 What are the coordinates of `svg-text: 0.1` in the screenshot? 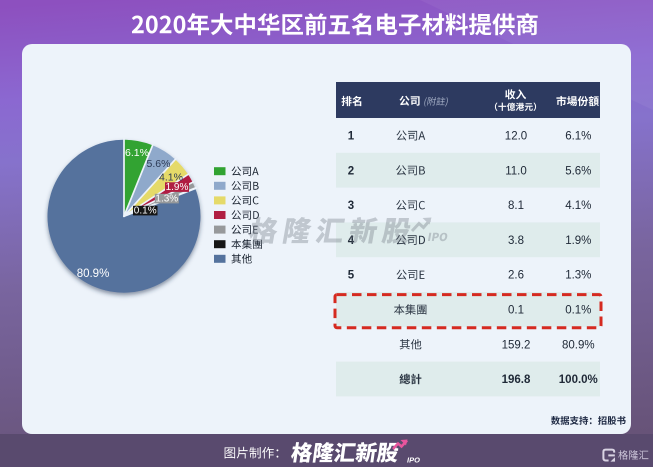 It's located at (516, 311).